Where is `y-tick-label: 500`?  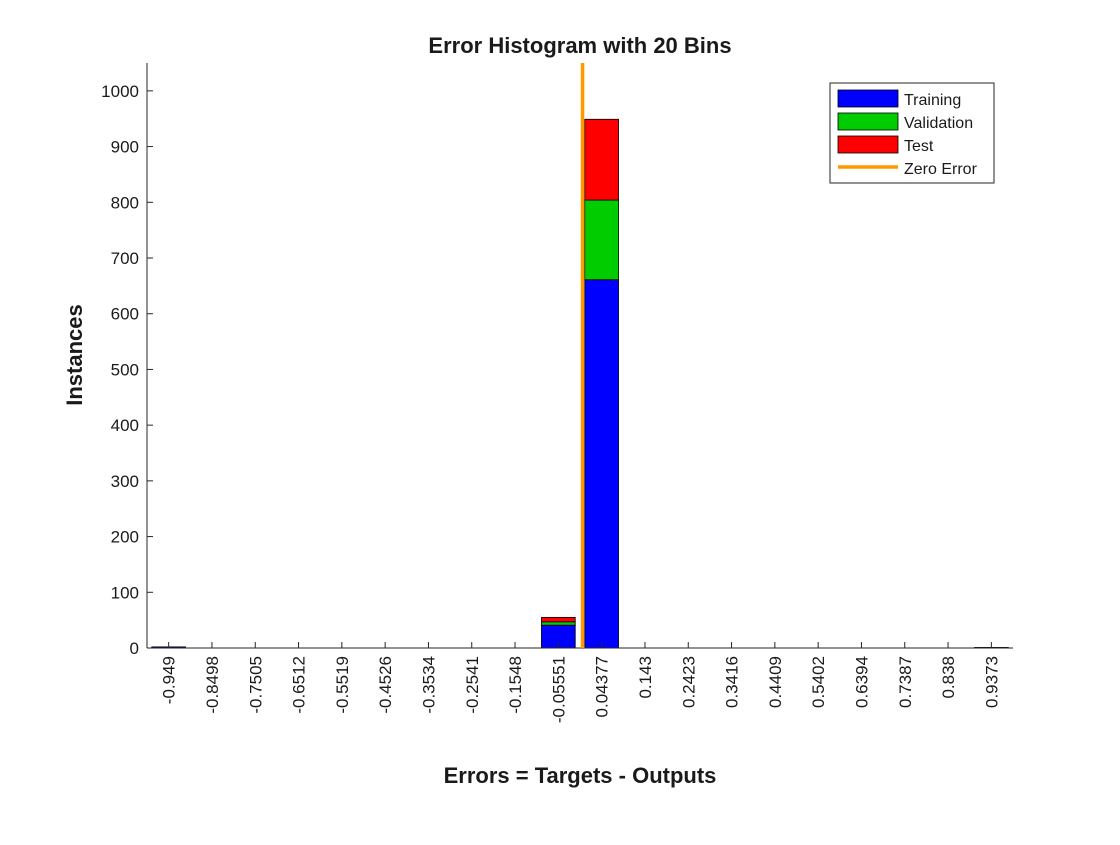 y-tick-label: 500 is located at coordinates (125, 369).